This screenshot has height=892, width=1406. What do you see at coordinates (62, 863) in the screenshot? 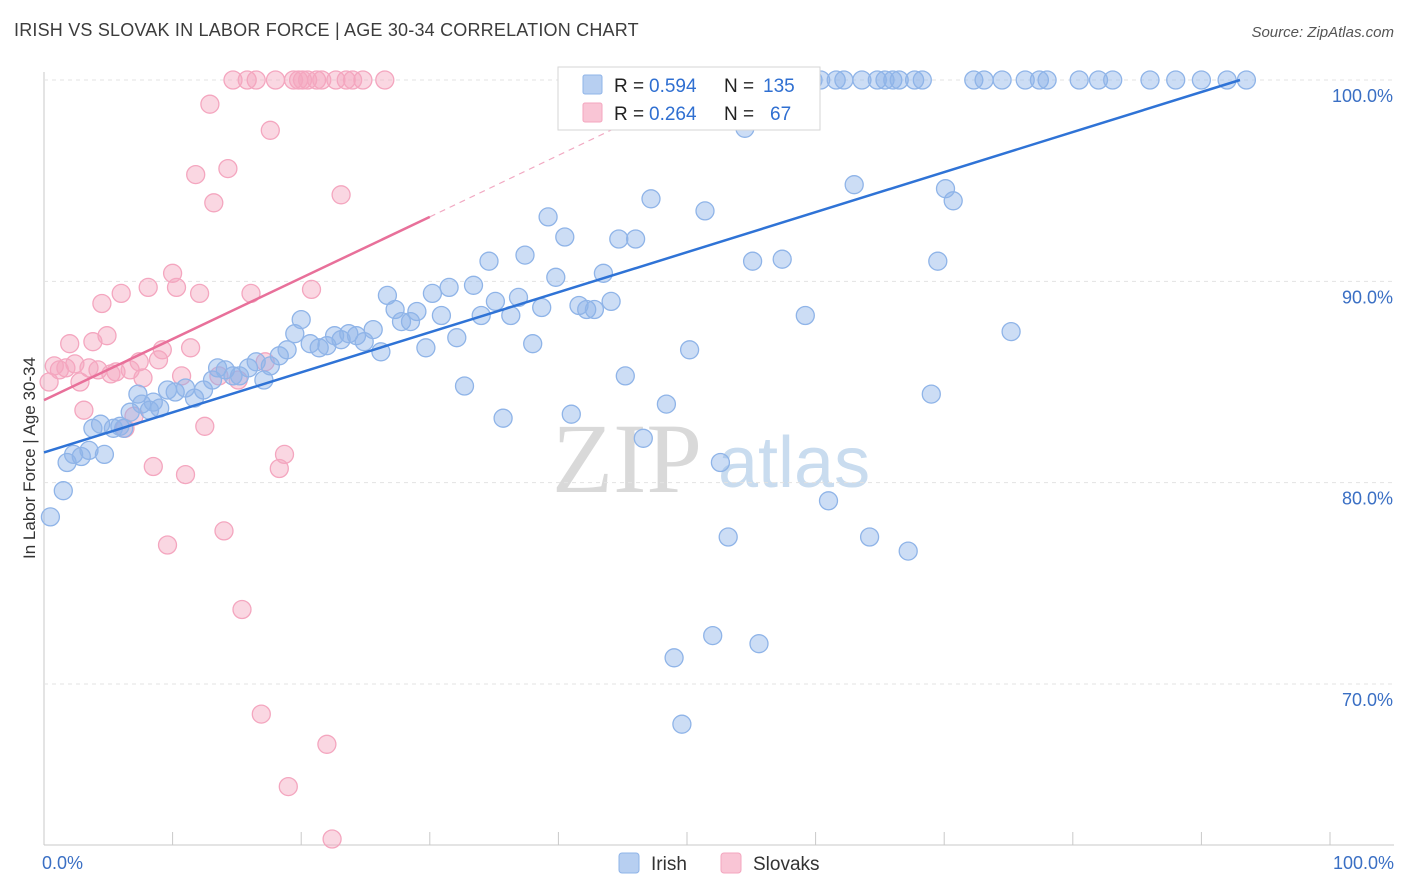
I see `x-tick-label-min: 0.0%` at bounding box center [62, 863].